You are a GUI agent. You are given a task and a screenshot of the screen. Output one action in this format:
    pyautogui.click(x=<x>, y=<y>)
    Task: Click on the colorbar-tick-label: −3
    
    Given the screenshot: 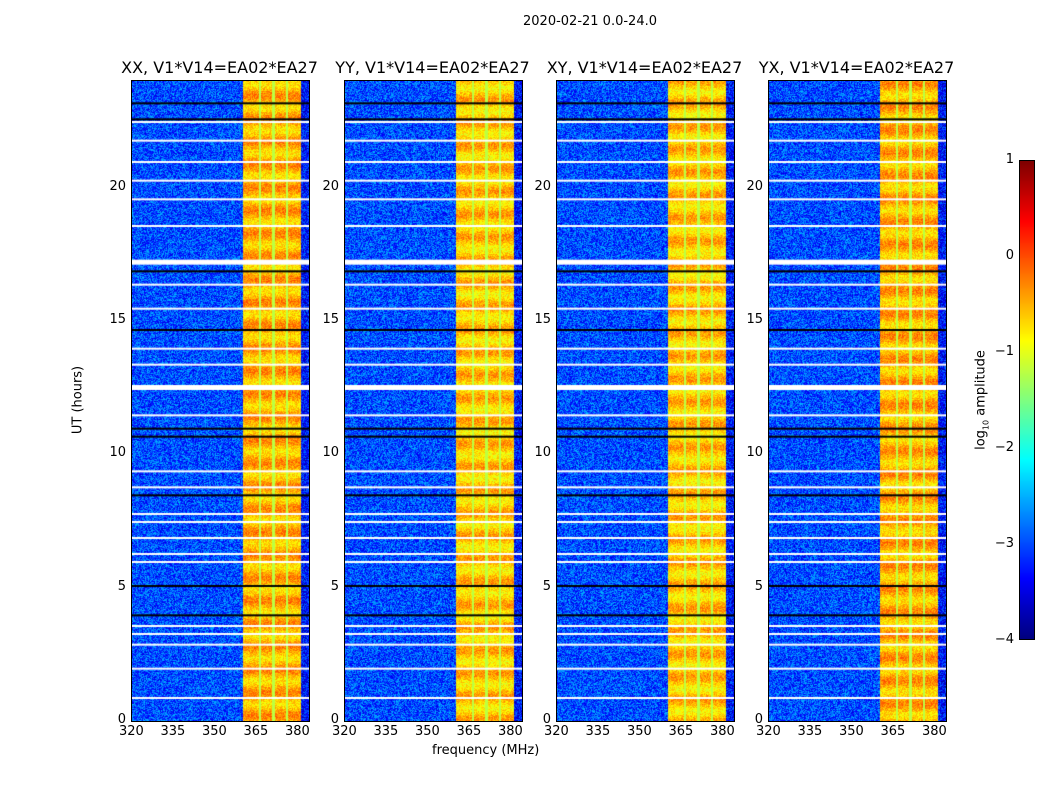 What is the action you would take?
    pyautogui.click(x=1004, y=543)
    